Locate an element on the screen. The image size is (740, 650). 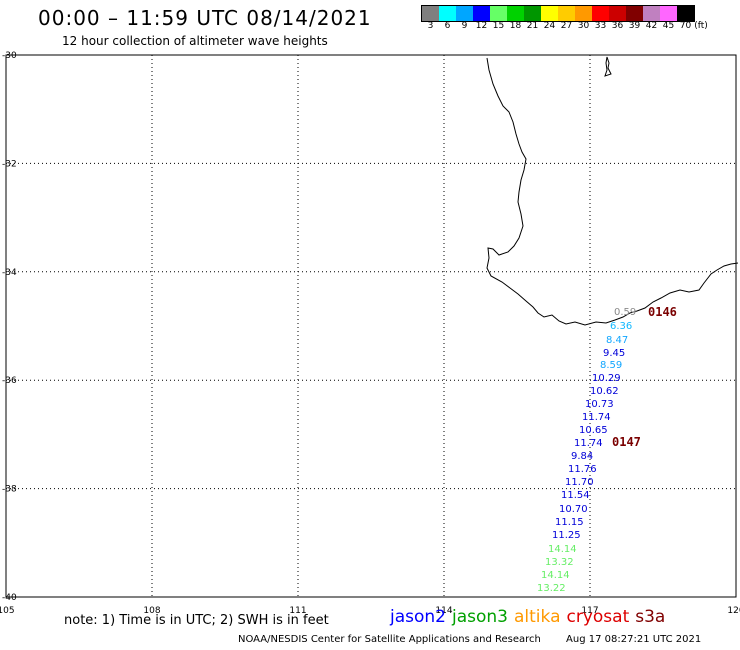
lon-tick-label: 114 is located at coordinates (443, 611).